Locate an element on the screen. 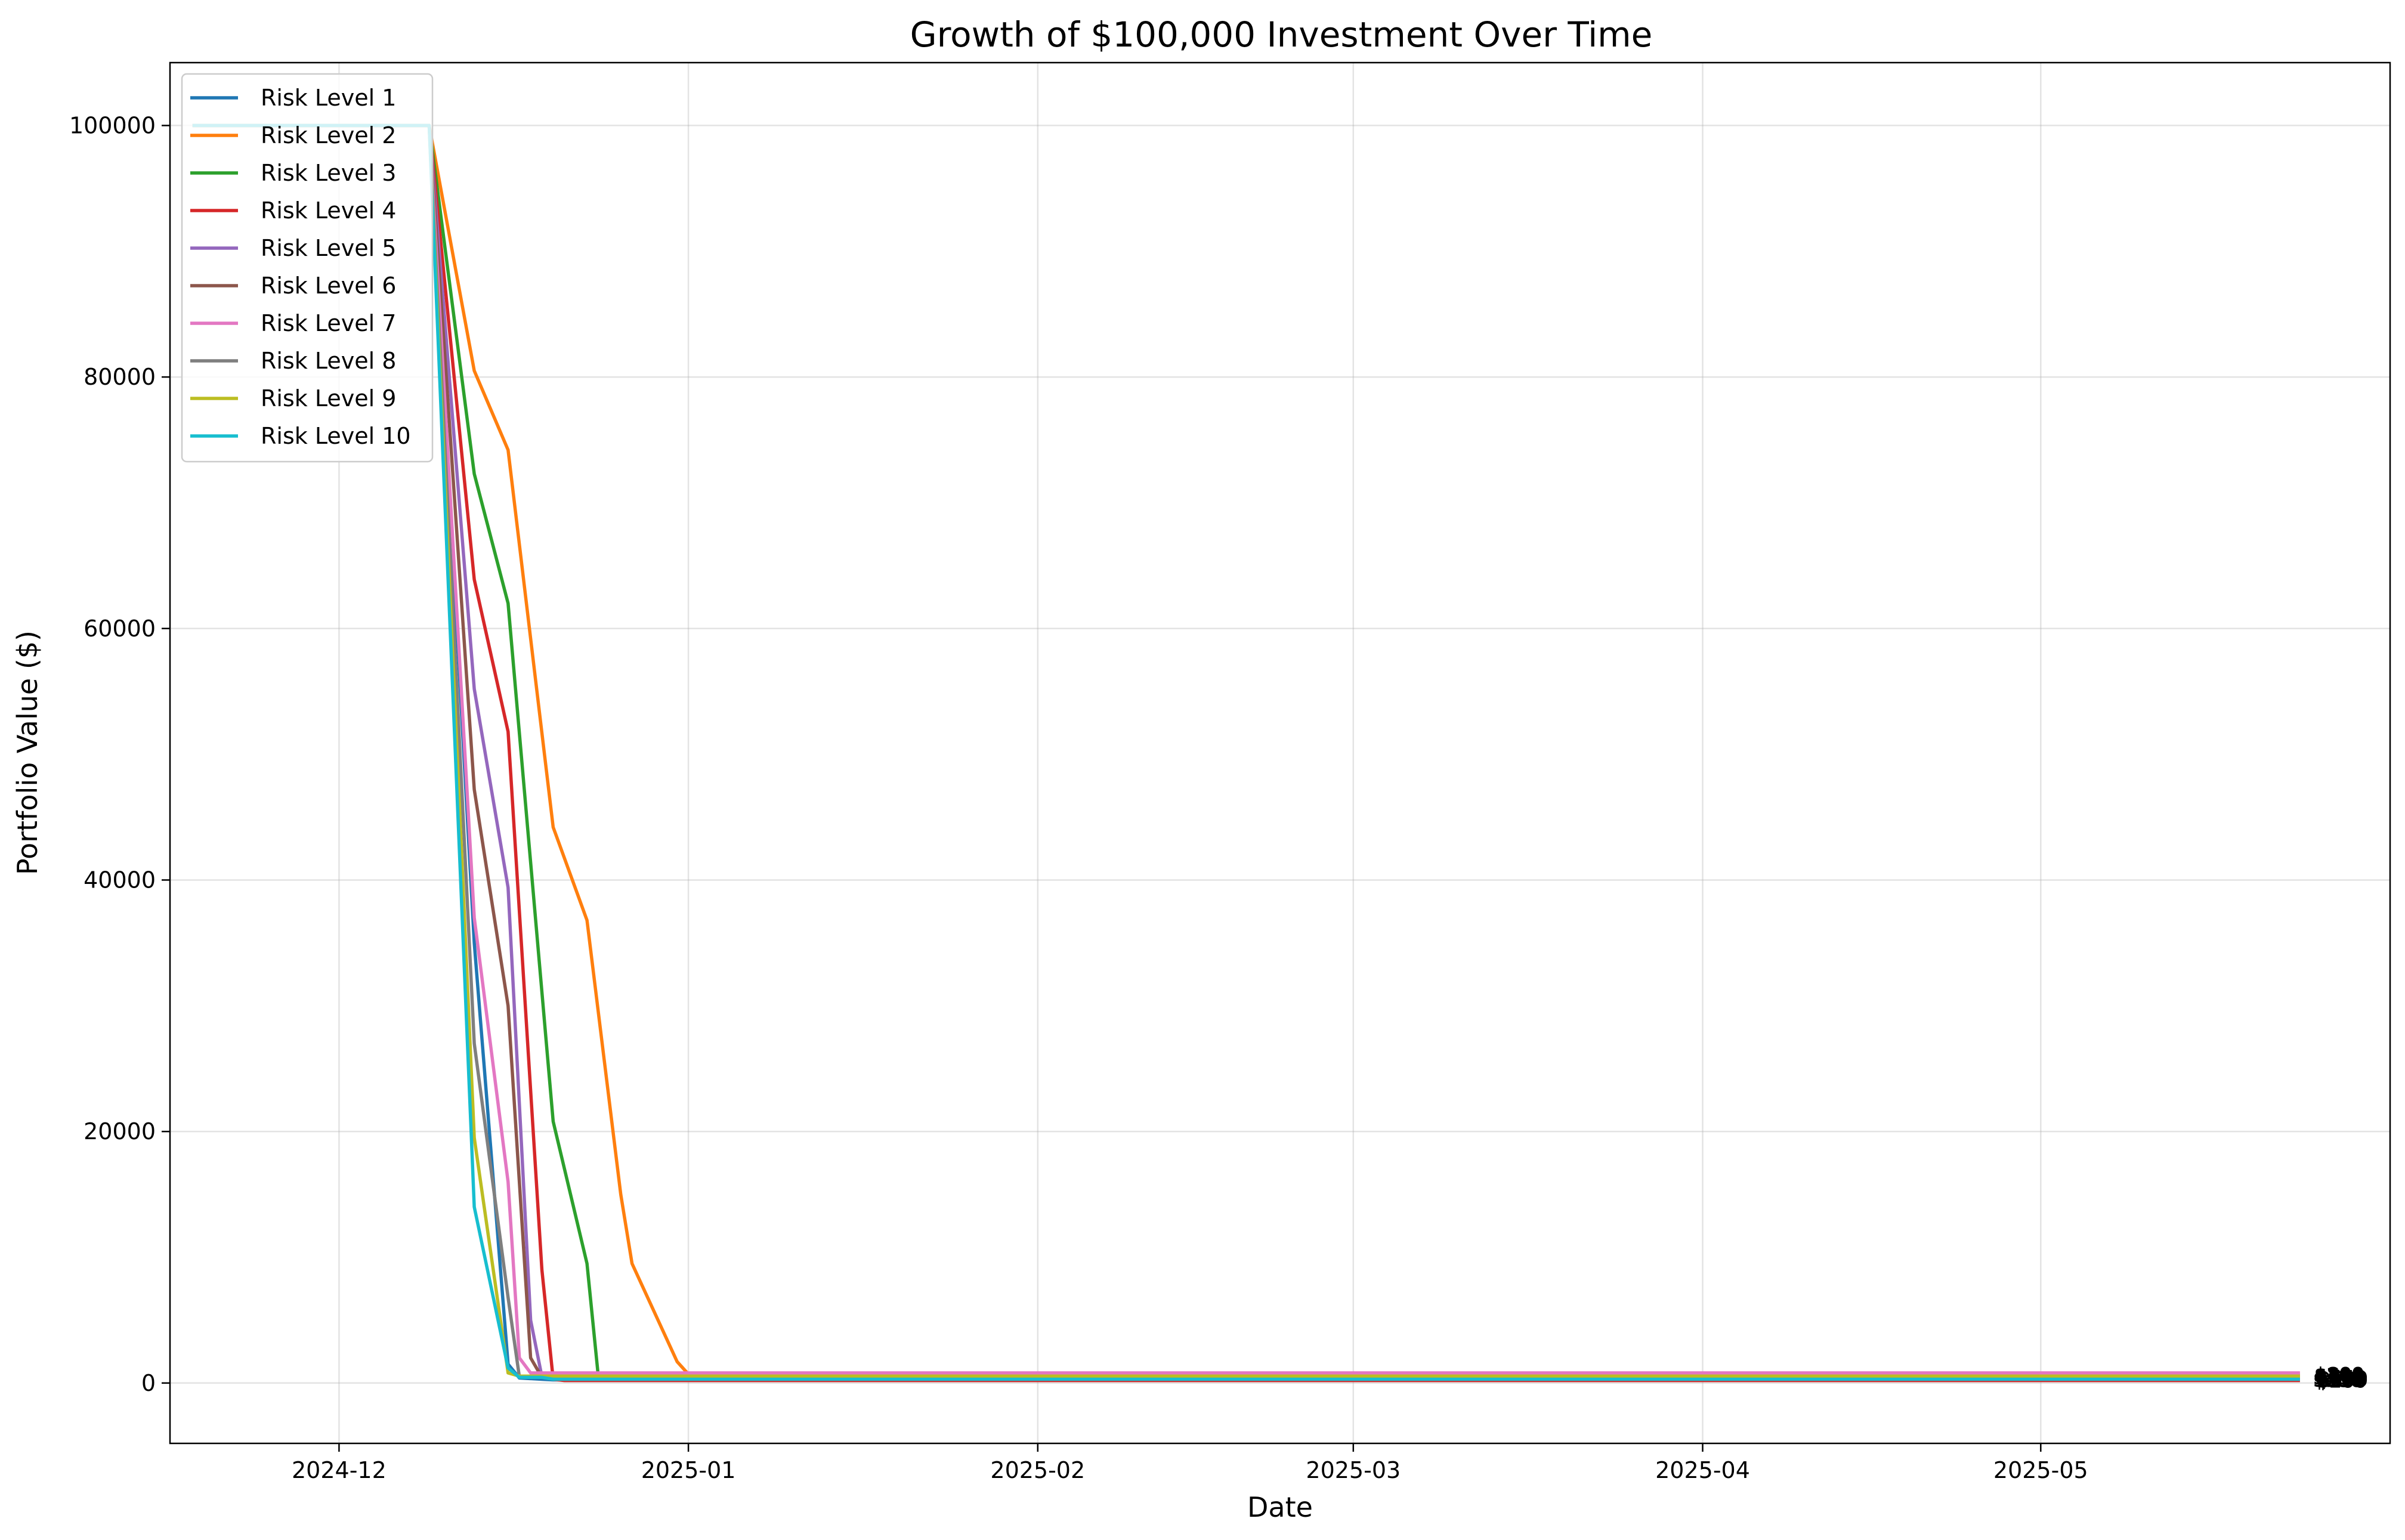  end-value-label-5: $500 is located at coordinates (2343, 1379).